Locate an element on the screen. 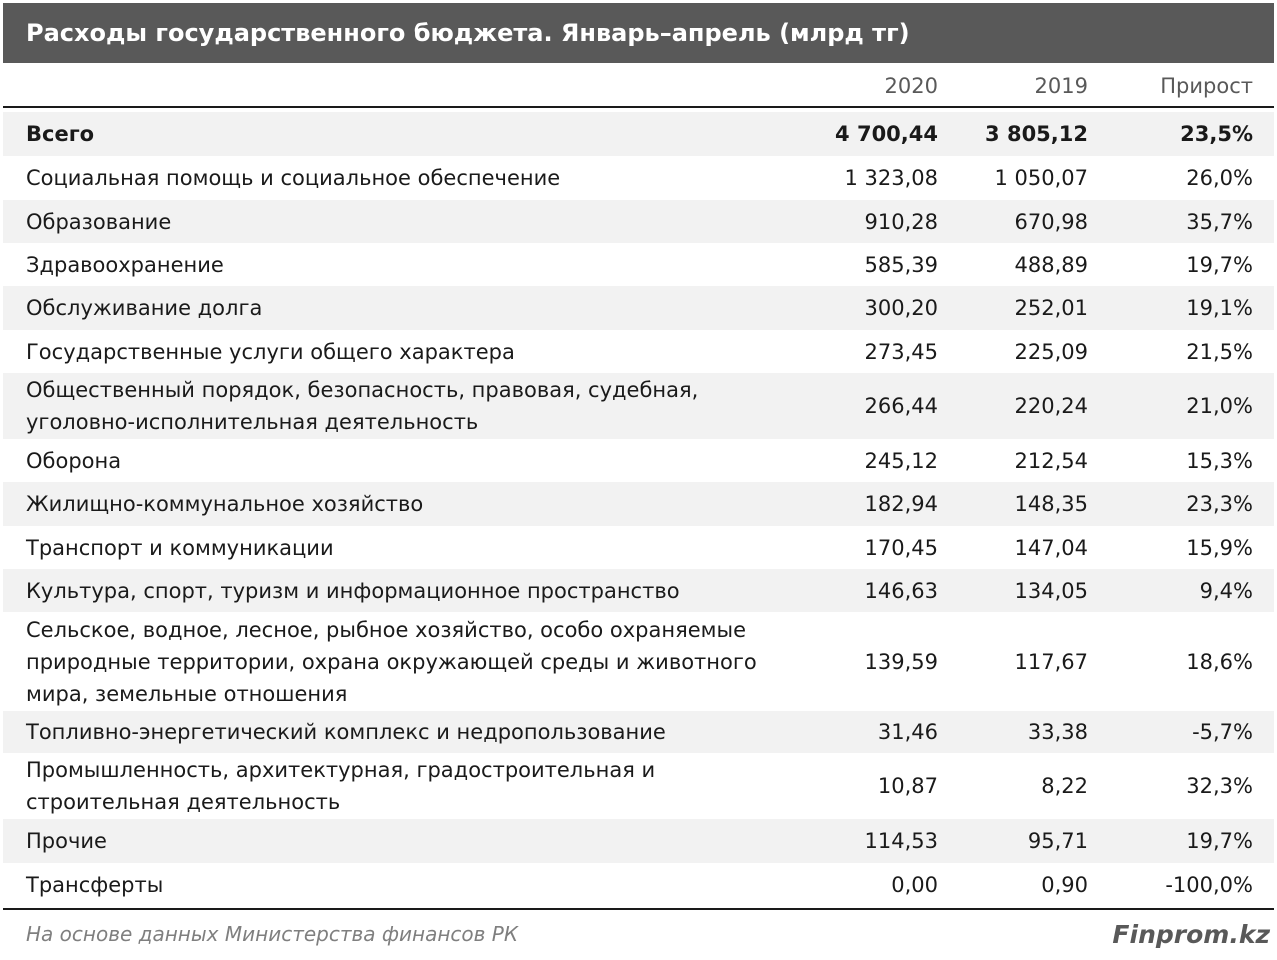  row-growth: 15,9% is located at coordinates (1219, 547).